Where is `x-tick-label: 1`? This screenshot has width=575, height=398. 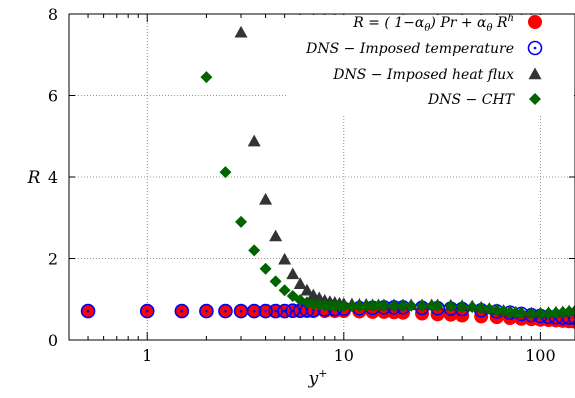 x-tick-label: 1 is located at coordinates (147, 355).